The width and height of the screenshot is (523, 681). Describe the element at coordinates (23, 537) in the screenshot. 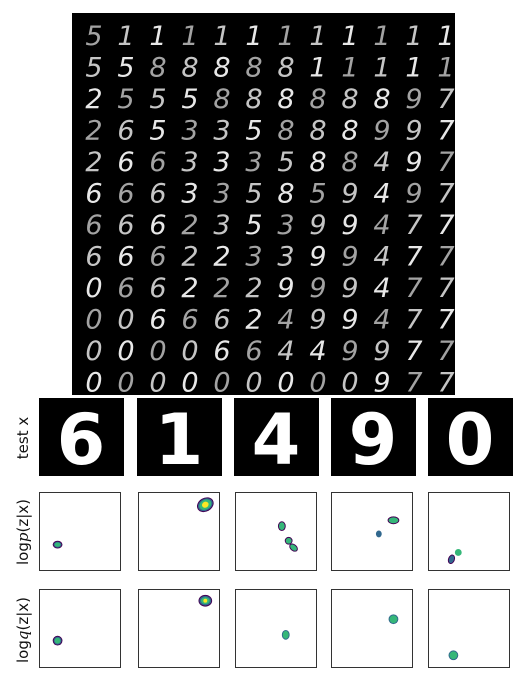

I see `log-p-symbol: p` at that location.